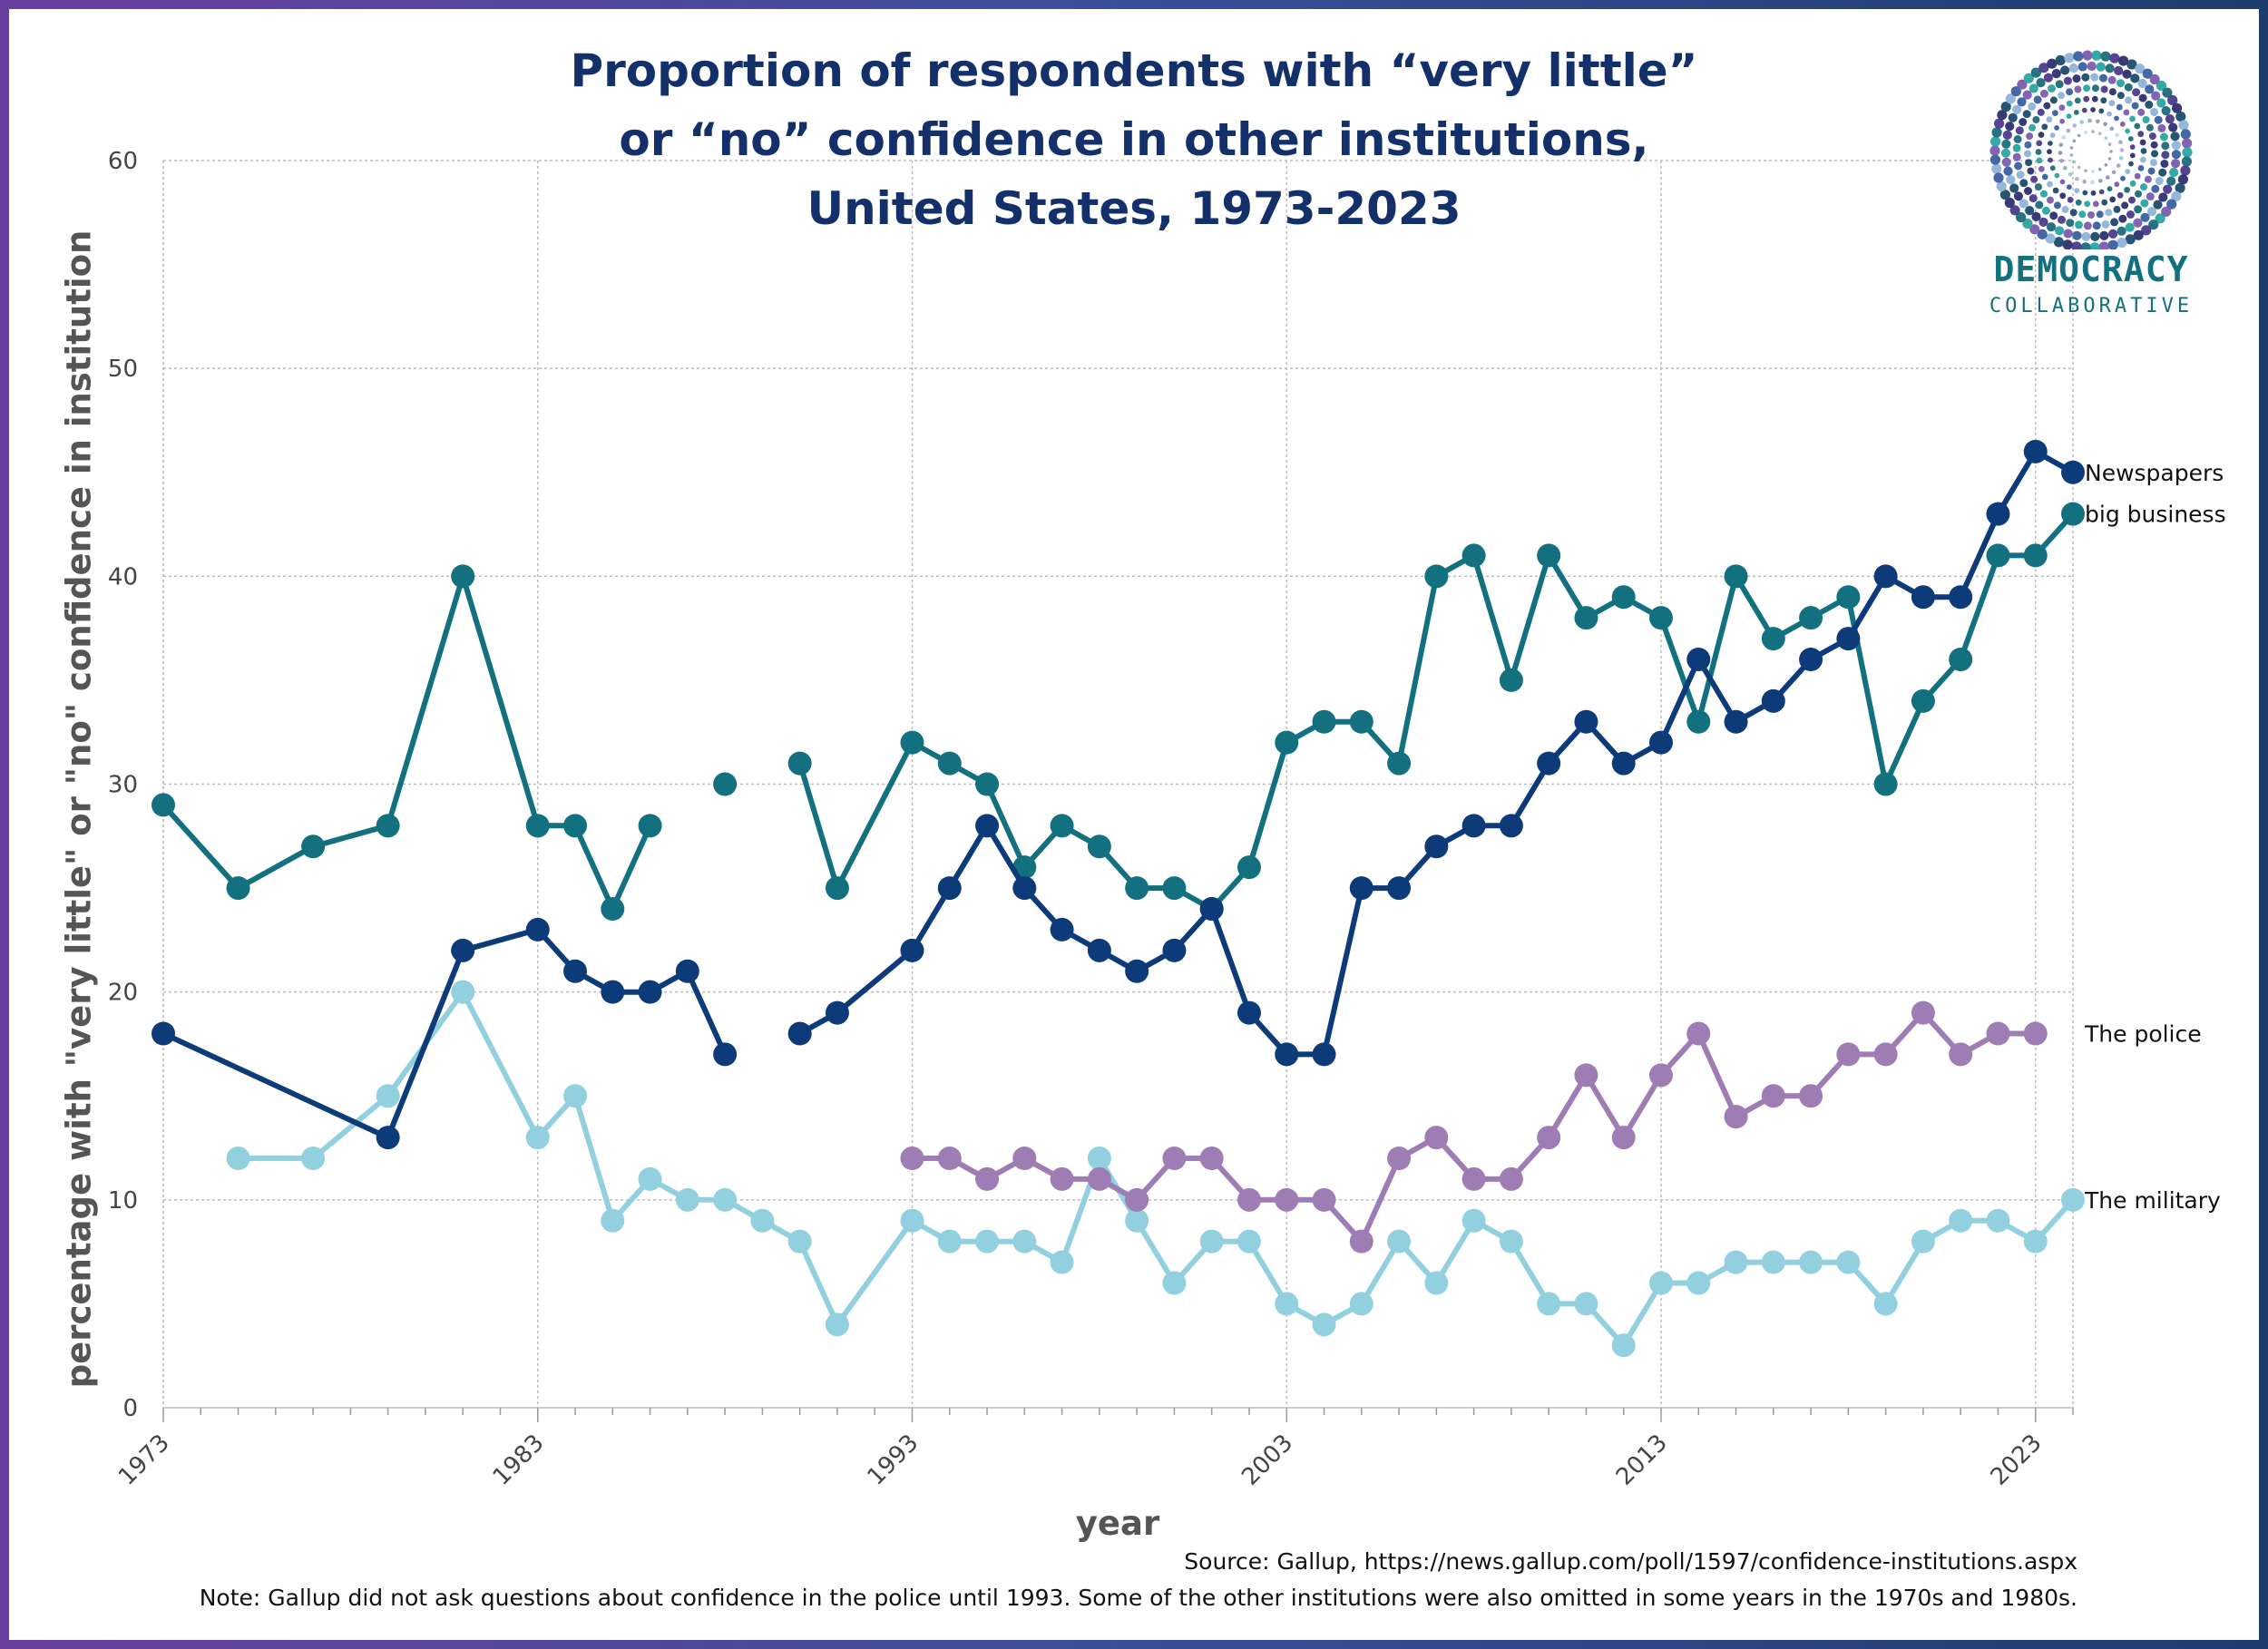 This screenshot has width=2268, height=1649. What do you see at coordinates (2155, 515) in the screenshot?
I see `series-label: big business` at bounding box center [2155, 515].